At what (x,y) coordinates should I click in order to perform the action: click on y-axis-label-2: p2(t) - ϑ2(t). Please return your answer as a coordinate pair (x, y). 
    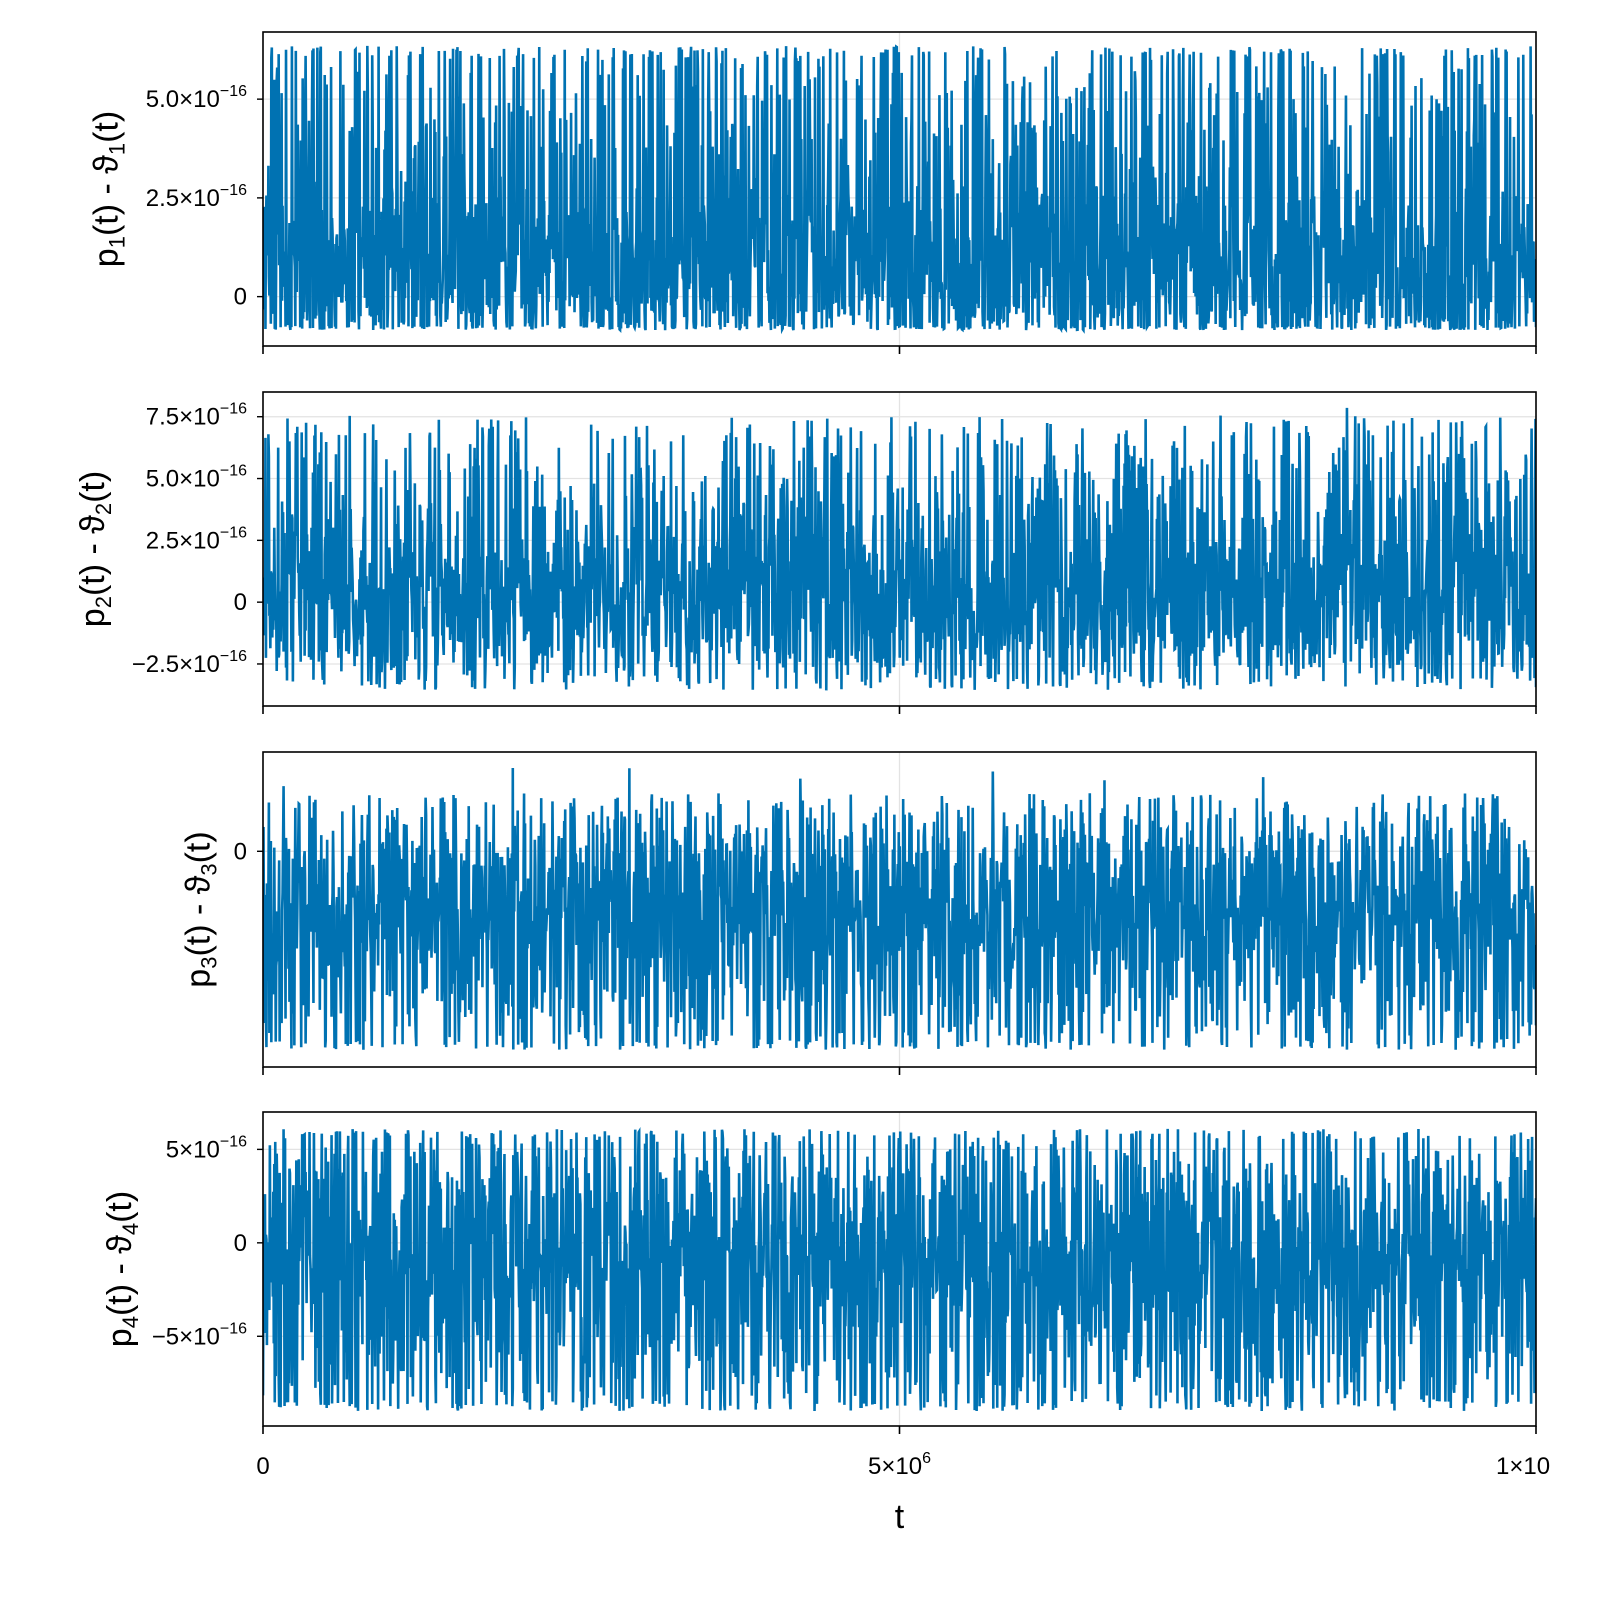
    Looking at the image, I should click on (95, 549).